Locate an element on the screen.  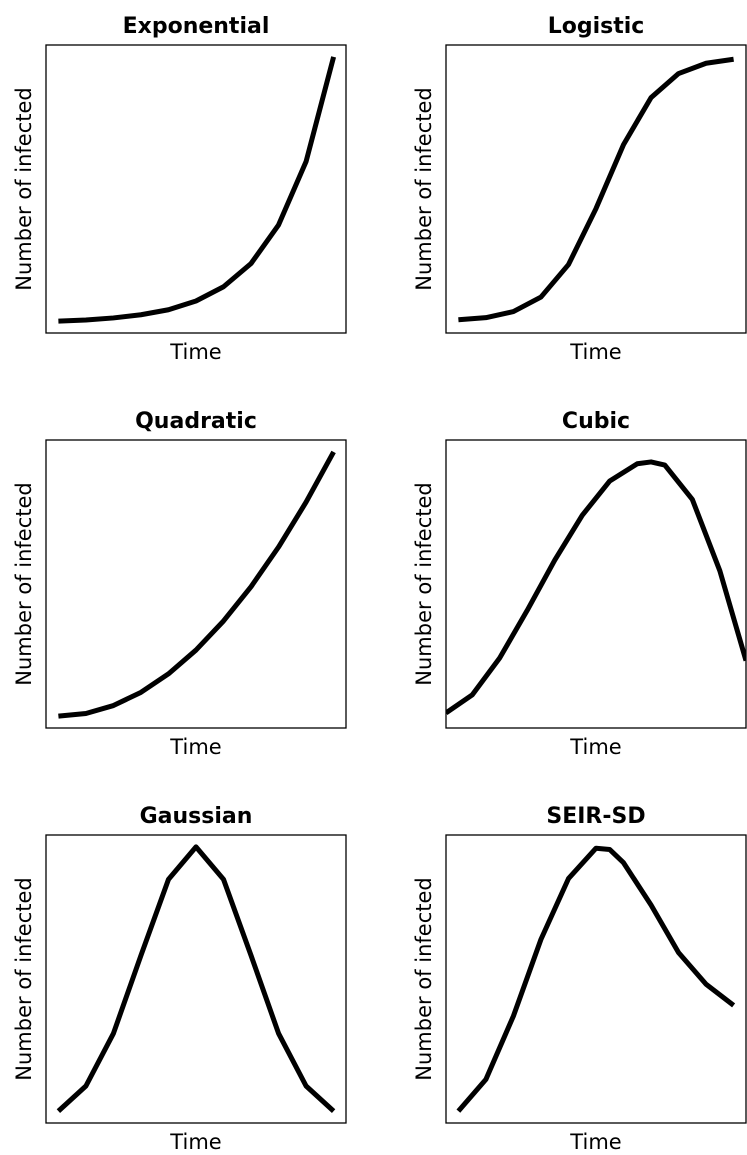
panel: Gaussian Time Number of infected is located at coordinates (179, 979).